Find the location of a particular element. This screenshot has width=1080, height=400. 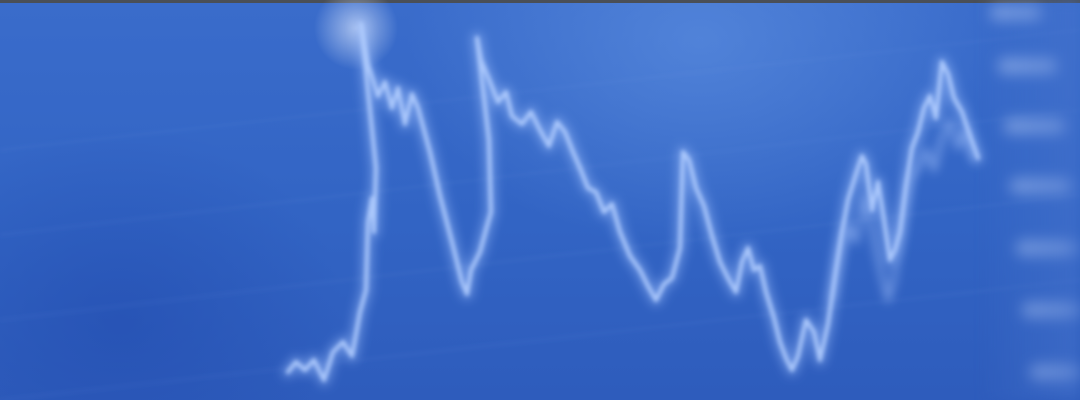

right-edge-haze is located at coordinates (1030, 200).